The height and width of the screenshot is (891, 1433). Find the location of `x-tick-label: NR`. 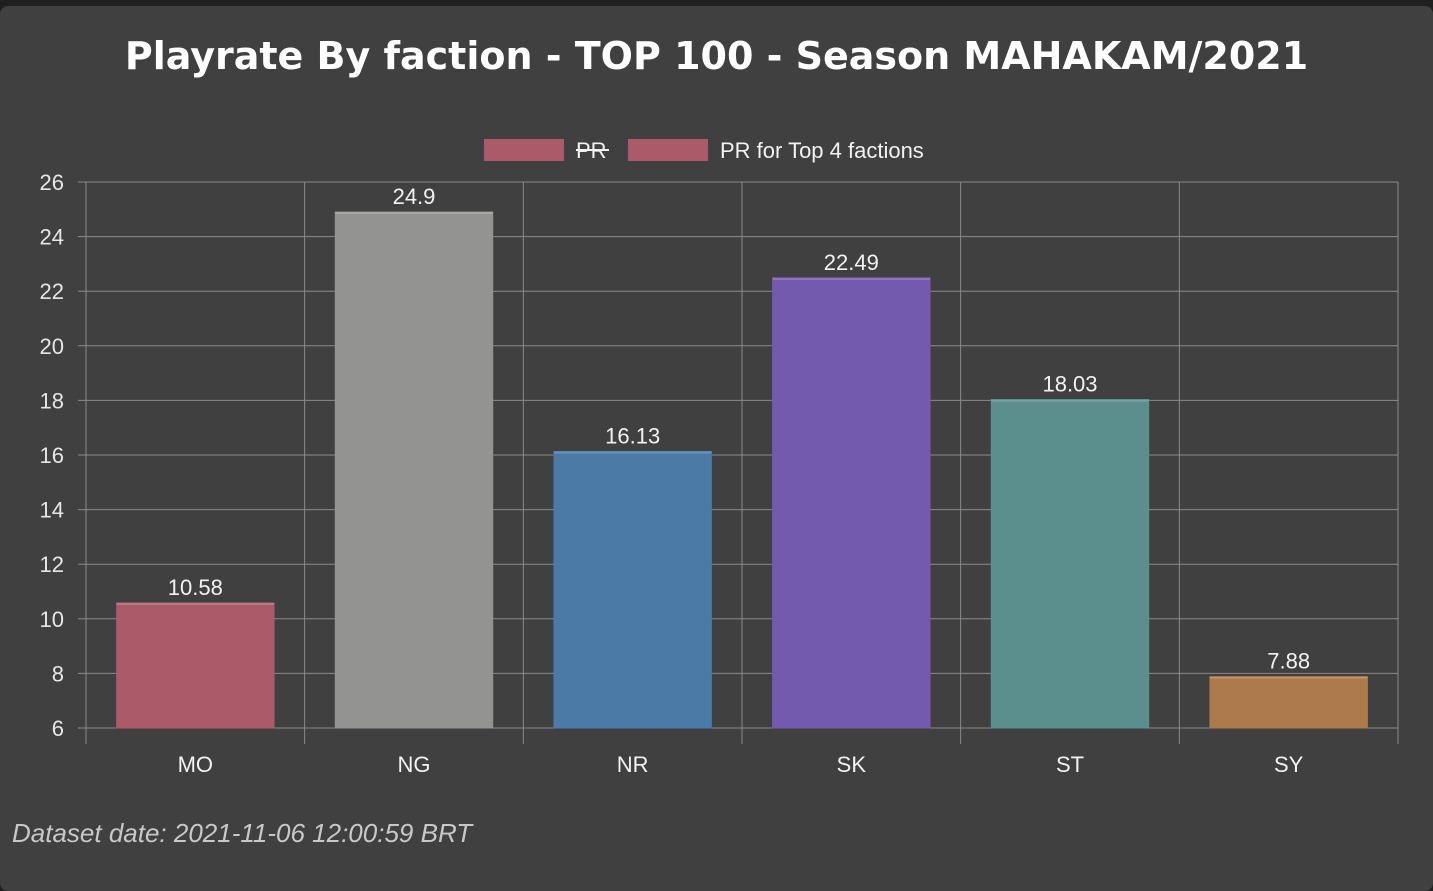

x-tick-label: NR is located at coordinates (633, 764).